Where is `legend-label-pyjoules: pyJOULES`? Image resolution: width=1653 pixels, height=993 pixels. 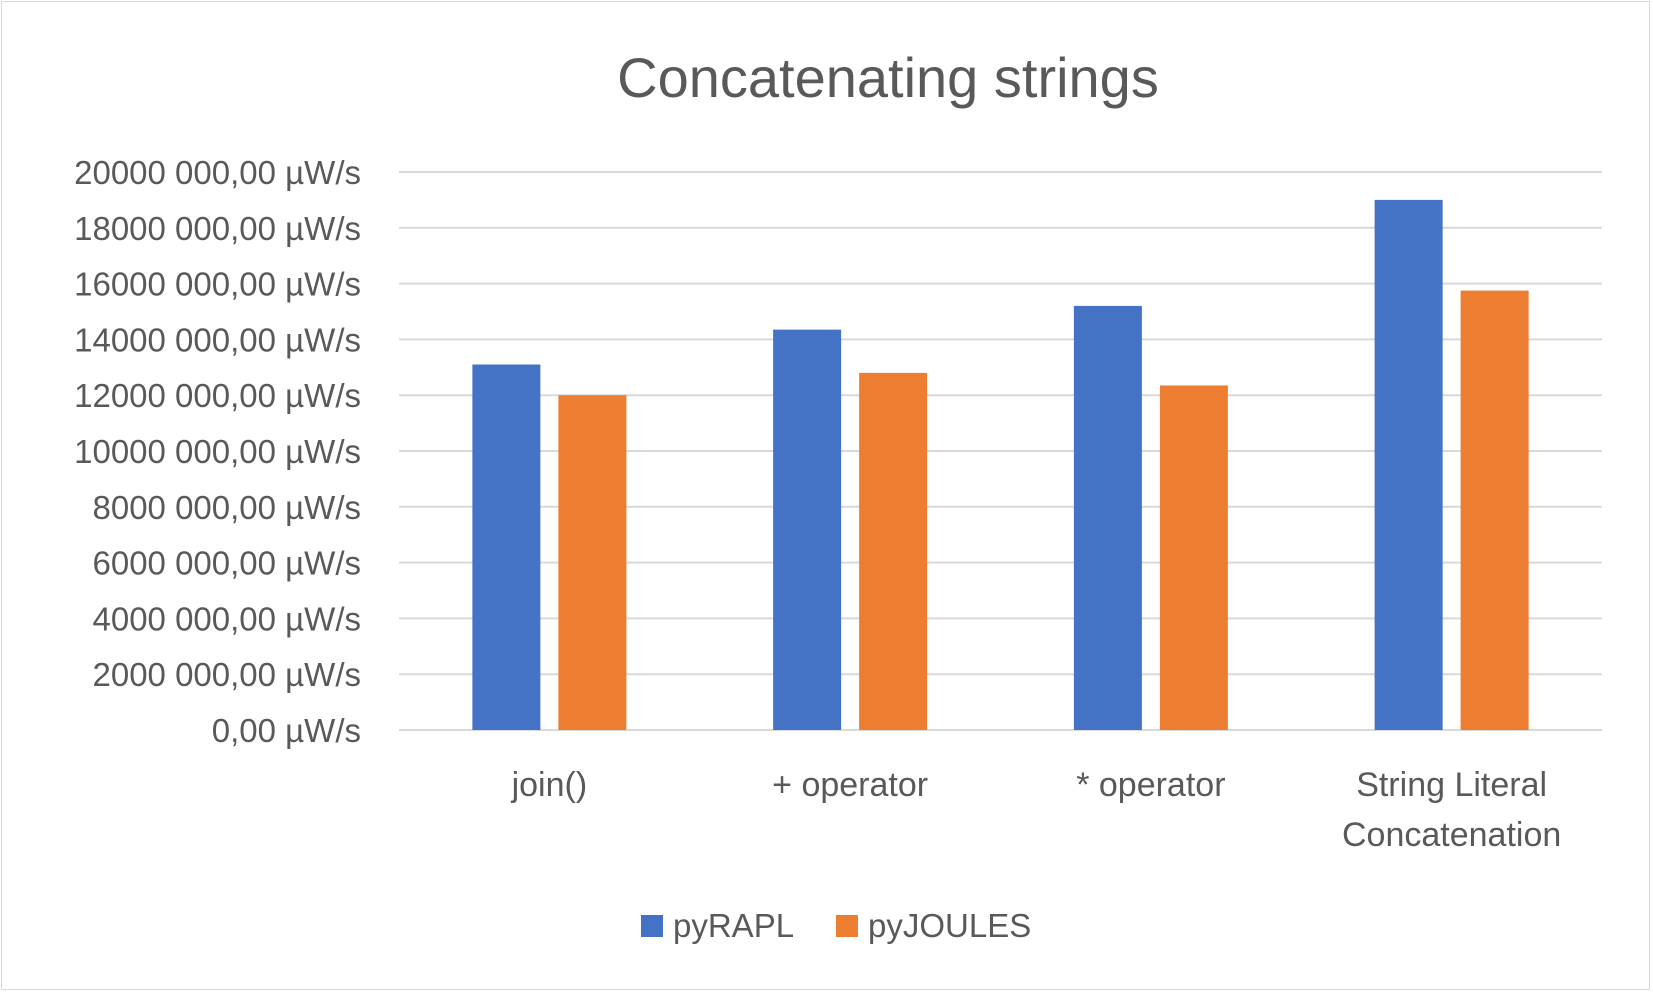
legend-label-pyjoules: pyJOULES is located at coordinates (949, 925).